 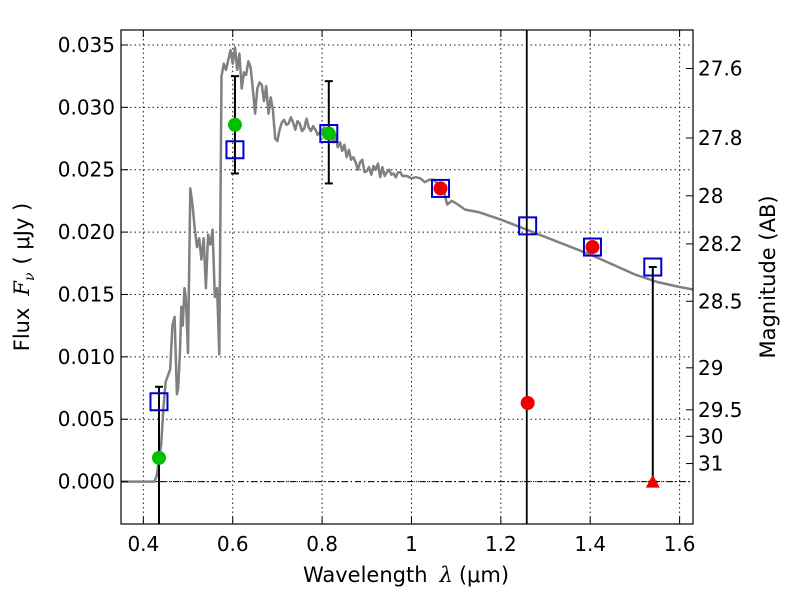 I want to click on x-tick-label: 0.4, so click(x=143, y=544).